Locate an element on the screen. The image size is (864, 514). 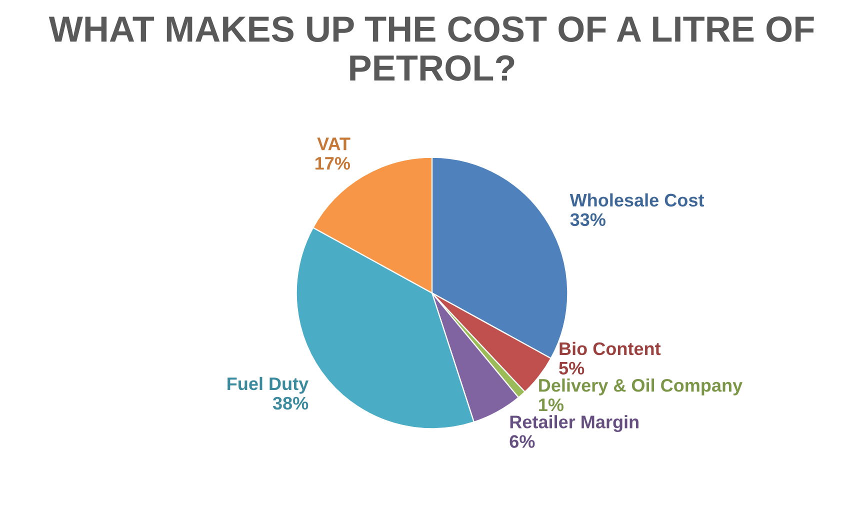
data-label: 5% is located at coordinates (571, 368).